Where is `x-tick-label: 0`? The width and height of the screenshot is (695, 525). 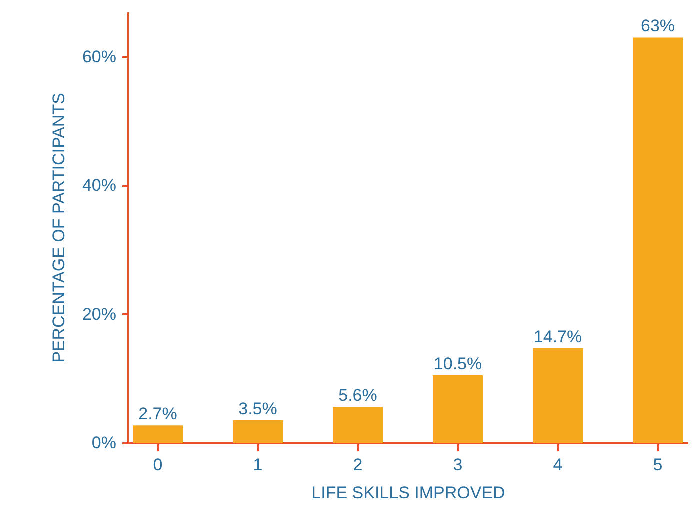
x-tick-label: 0 is located at coordinates (158, 465).